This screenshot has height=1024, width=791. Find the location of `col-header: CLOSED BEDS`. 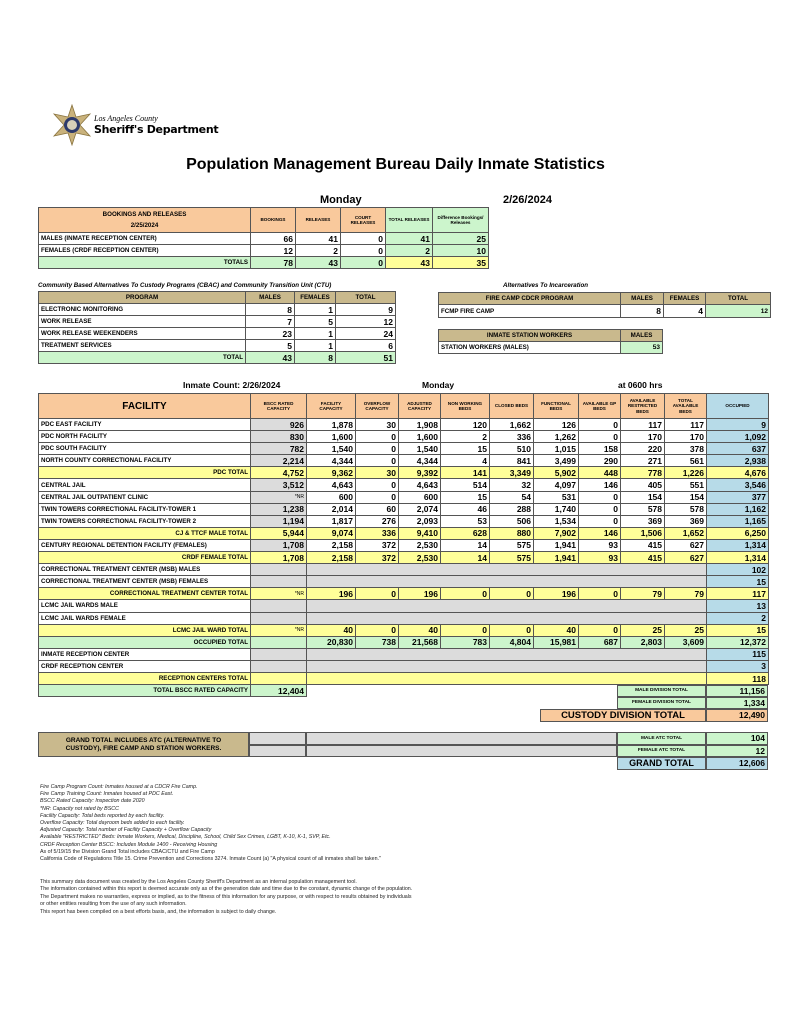

col-header: CLOSED BEDS is located at coordinates (511, 406).